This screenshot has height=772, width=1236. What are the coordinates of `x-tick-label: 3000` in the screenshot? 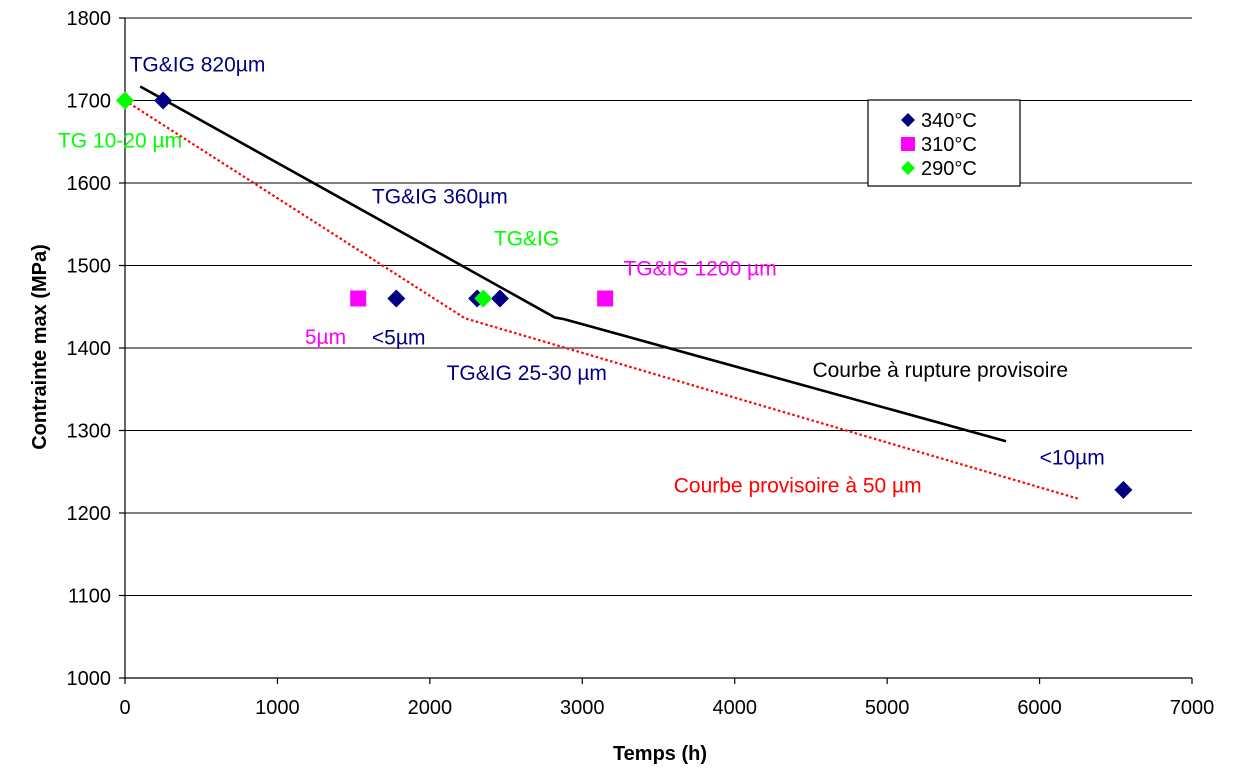 It's located at (582, 708).